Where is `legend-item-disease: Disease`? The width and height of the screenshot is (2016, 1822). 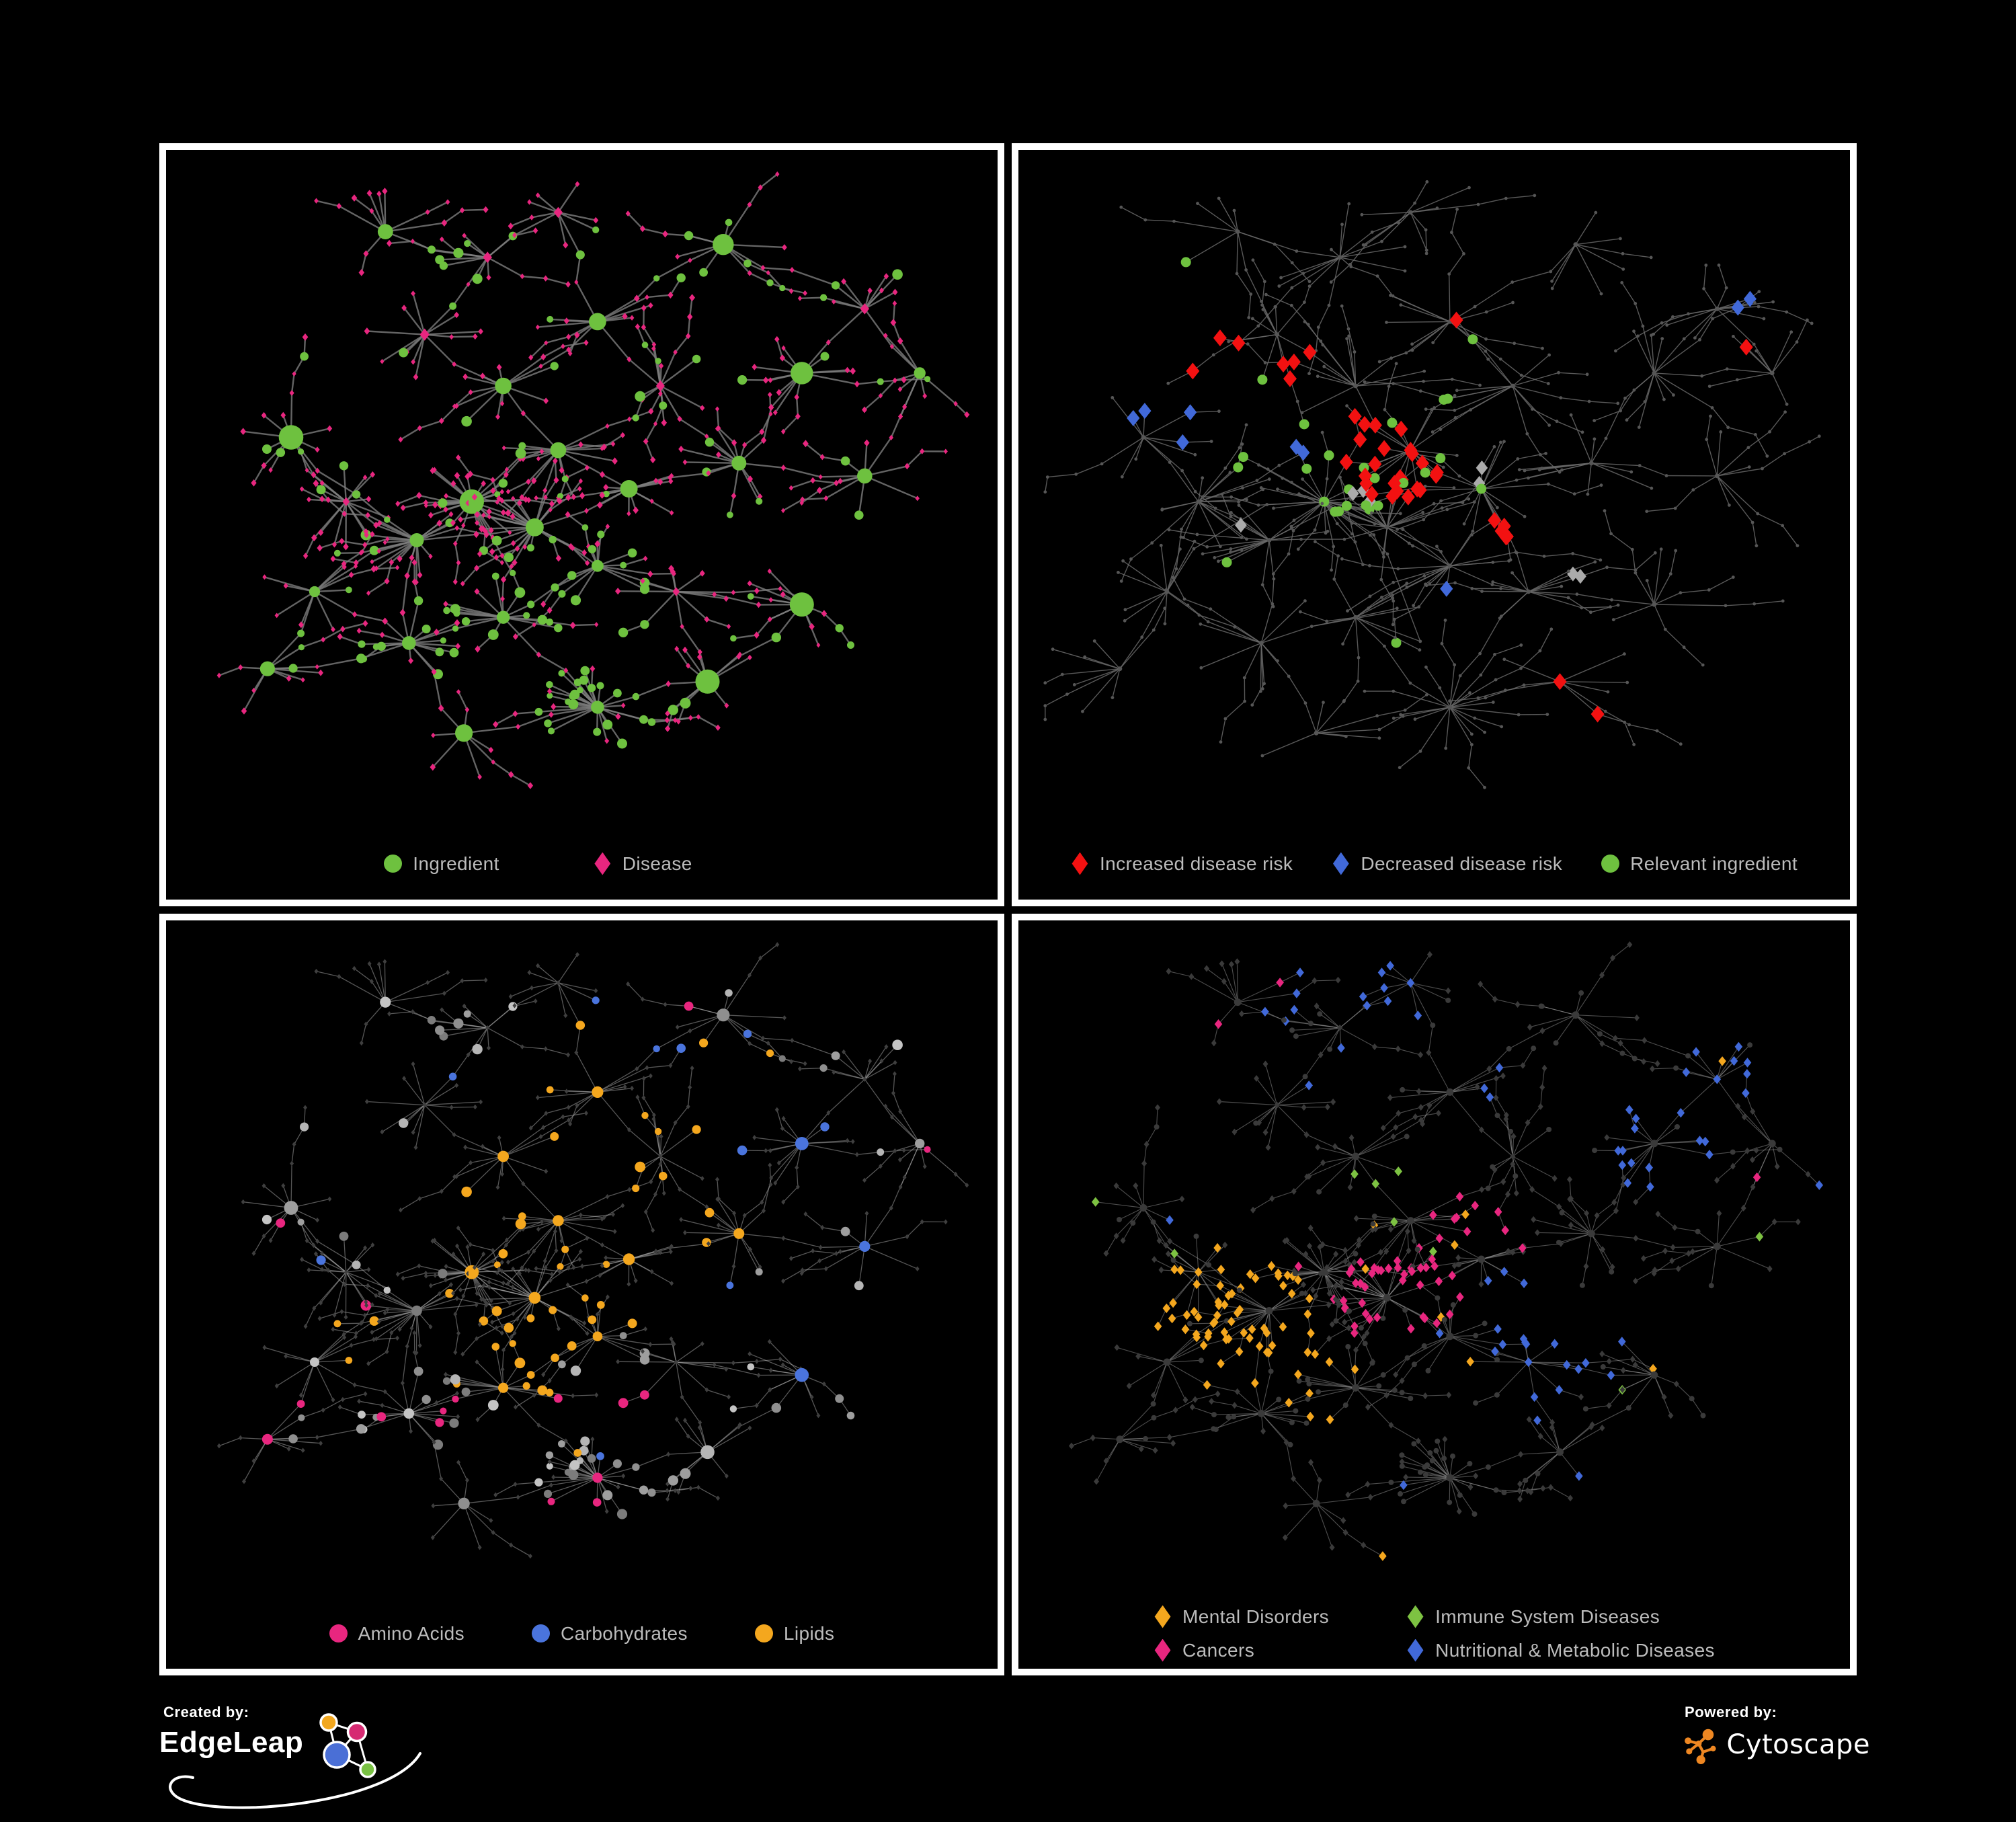
legend-item-disease: Disease is located at coordinates (643, 864).